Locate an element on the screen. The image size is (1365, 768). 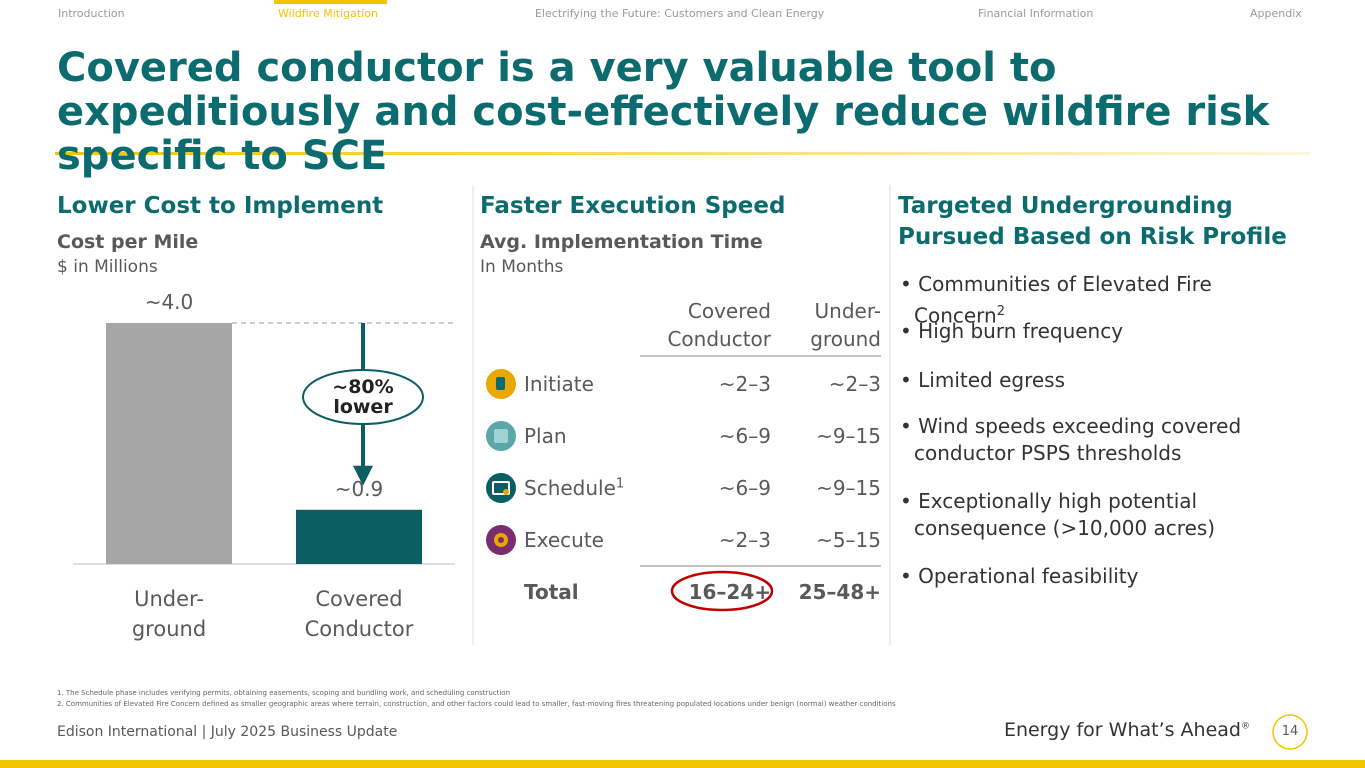
section-heading: Lower Cost to Implement is located at coordinates (220, 206).